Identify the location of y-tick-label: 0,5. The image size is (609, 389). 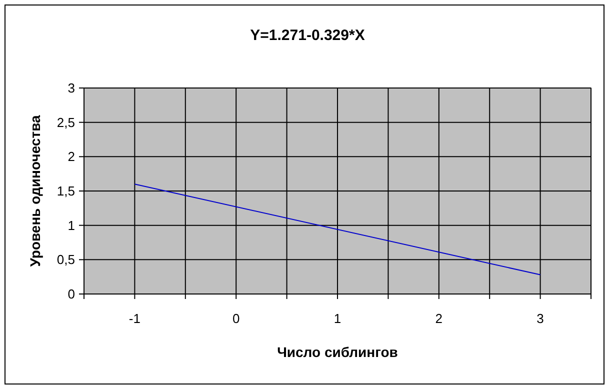
(65, 260).